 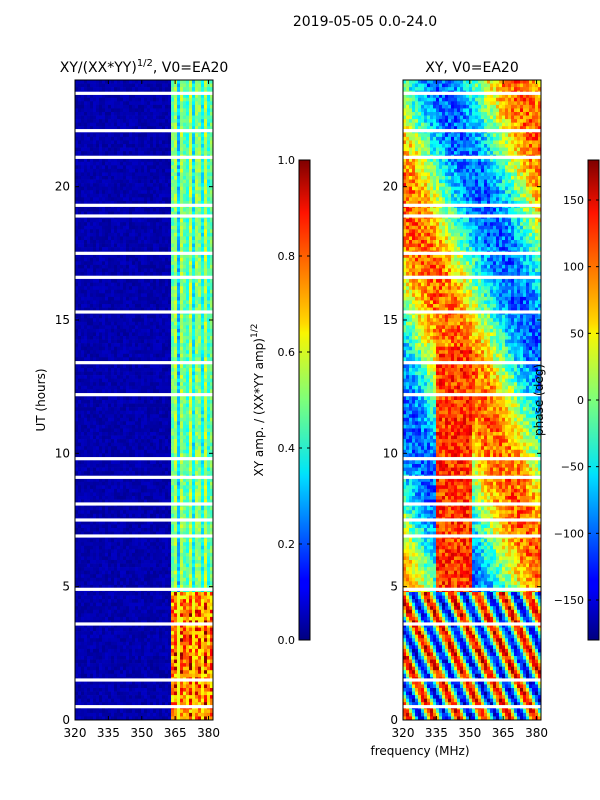 What do you see at coordinates (569, 533) in the screenshot?
I see `colorbar-tick-label: −100` at bounding box center [569, 533].